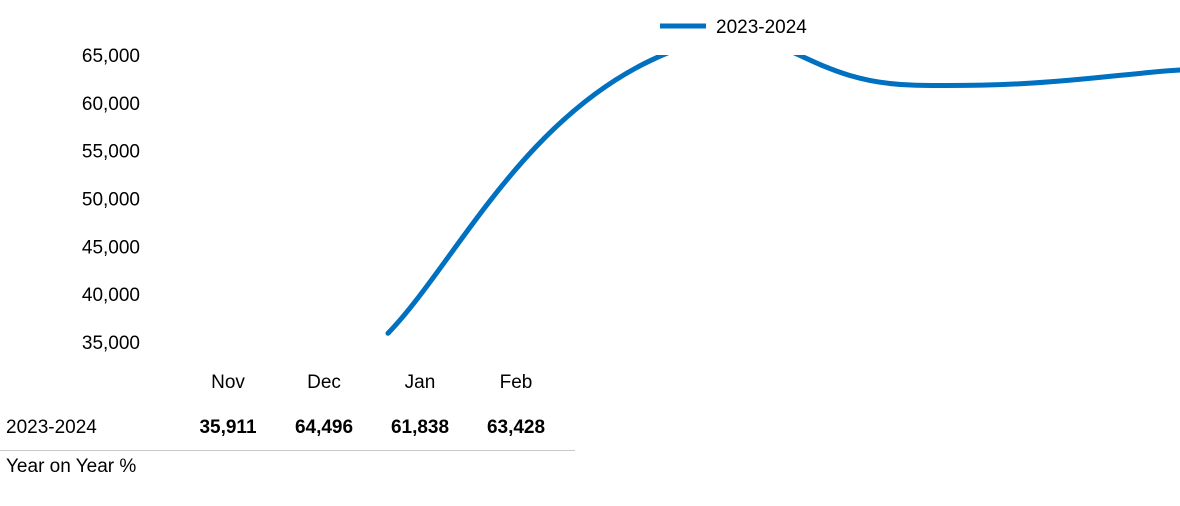 Image resolution: width=1180 pixels, height=506 pixels. What do you see at coordinates (420, 382) in the screenshot?
I see `month-label: Jan` at bounding box center [420, 382].